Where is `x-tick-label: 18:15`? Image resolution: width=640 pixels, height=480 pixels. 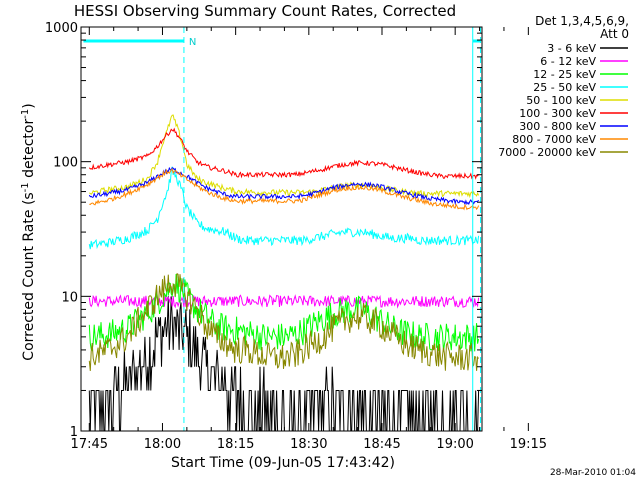
x-tick-label: 18:15 is located at coordinates (235, 444).